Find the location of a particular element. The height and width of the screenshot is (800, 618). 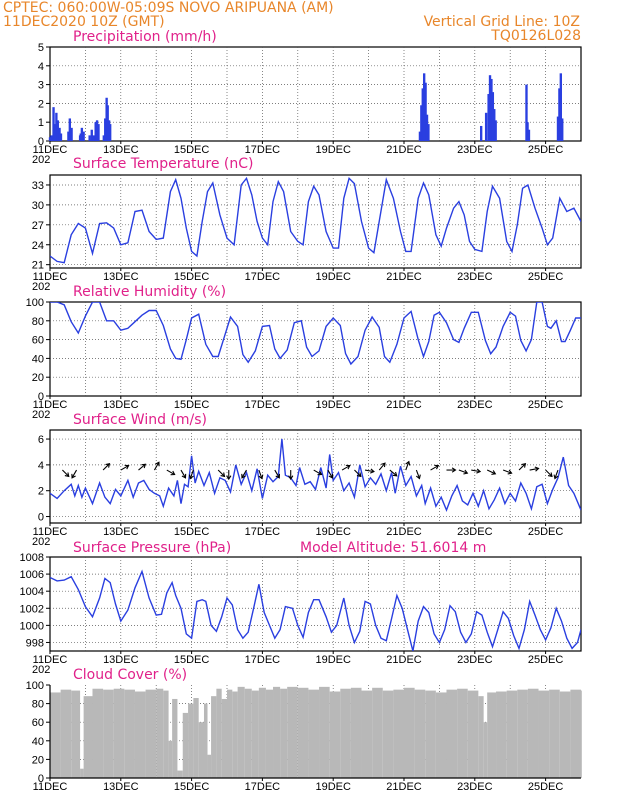

humidity-year-stub: 202 is located at coordinates (41, 415).